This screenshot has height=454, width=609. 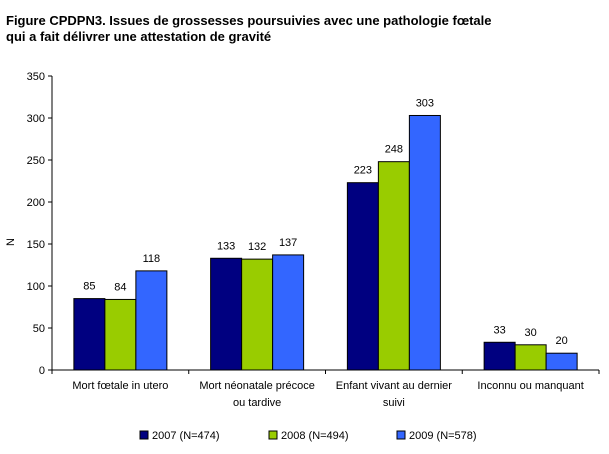 What do you see at coordinates (257, 247) in the screenshot?
I see `data-label: 132` at bounding box center [257, 247].